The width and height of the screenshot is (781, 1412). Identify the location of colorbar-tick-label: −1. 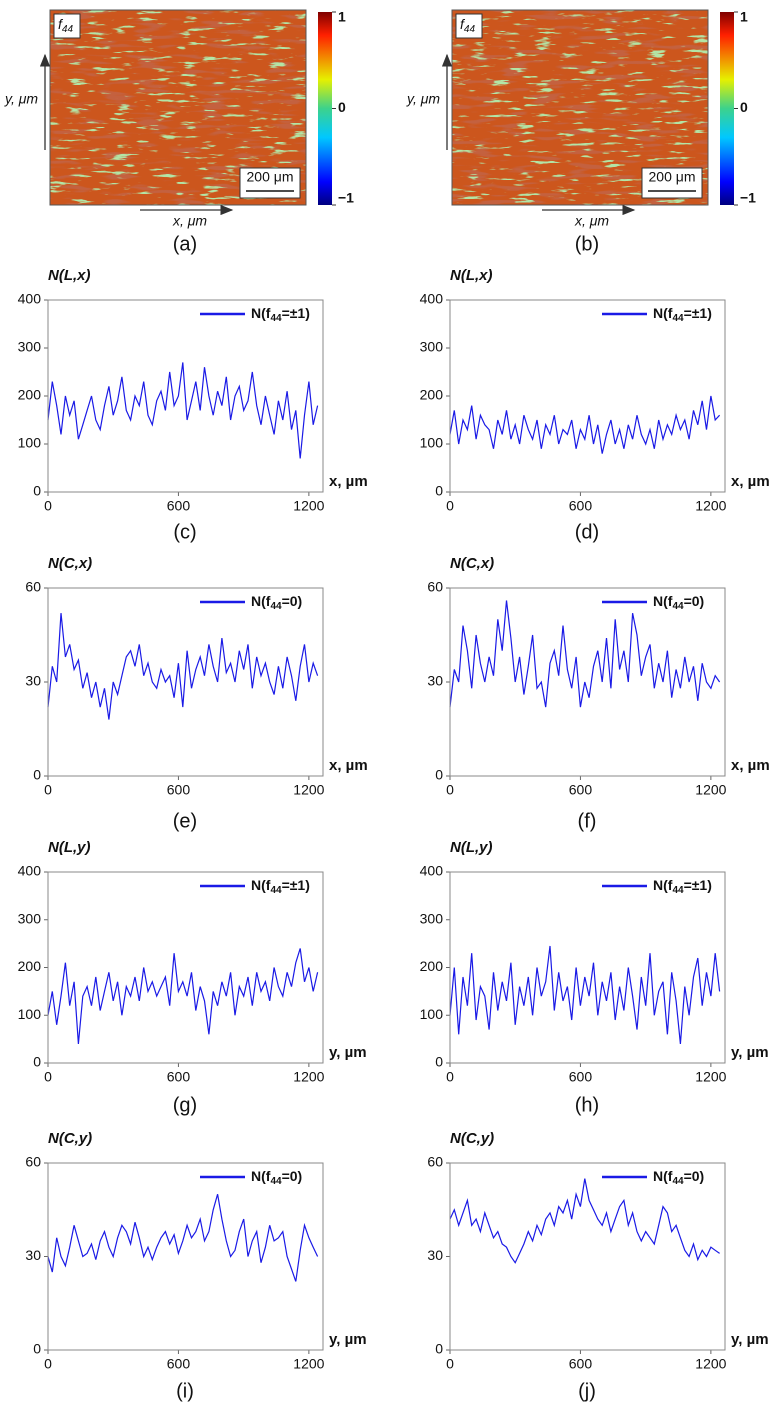
(748, 198).